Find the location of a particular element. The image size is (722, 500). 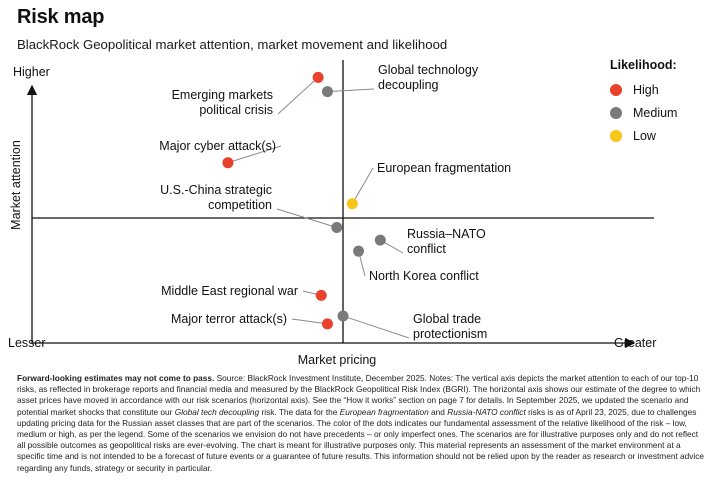

footnote-italic-2: European fragmentation is located at coordinates (384, 411).